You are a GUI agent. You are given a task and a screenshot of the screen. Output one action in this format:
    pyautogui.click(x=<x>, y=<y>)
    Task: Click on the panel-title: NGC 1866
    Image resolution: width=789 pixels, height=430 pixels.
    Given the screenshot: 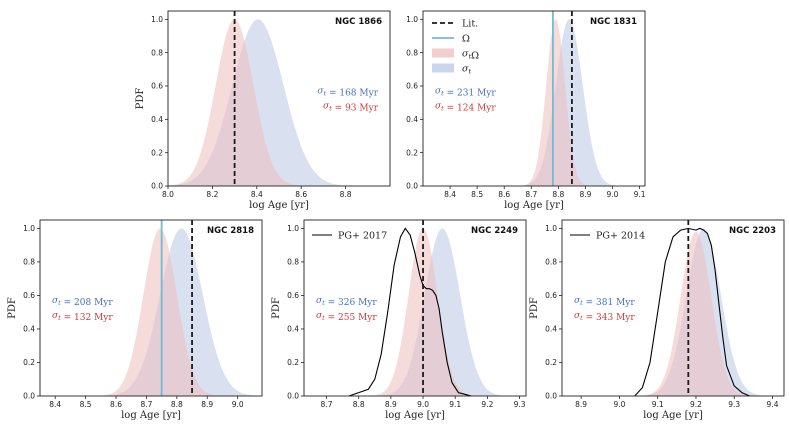 What is the action you would take?
    pyautogui.click(x=358, y=22)
    